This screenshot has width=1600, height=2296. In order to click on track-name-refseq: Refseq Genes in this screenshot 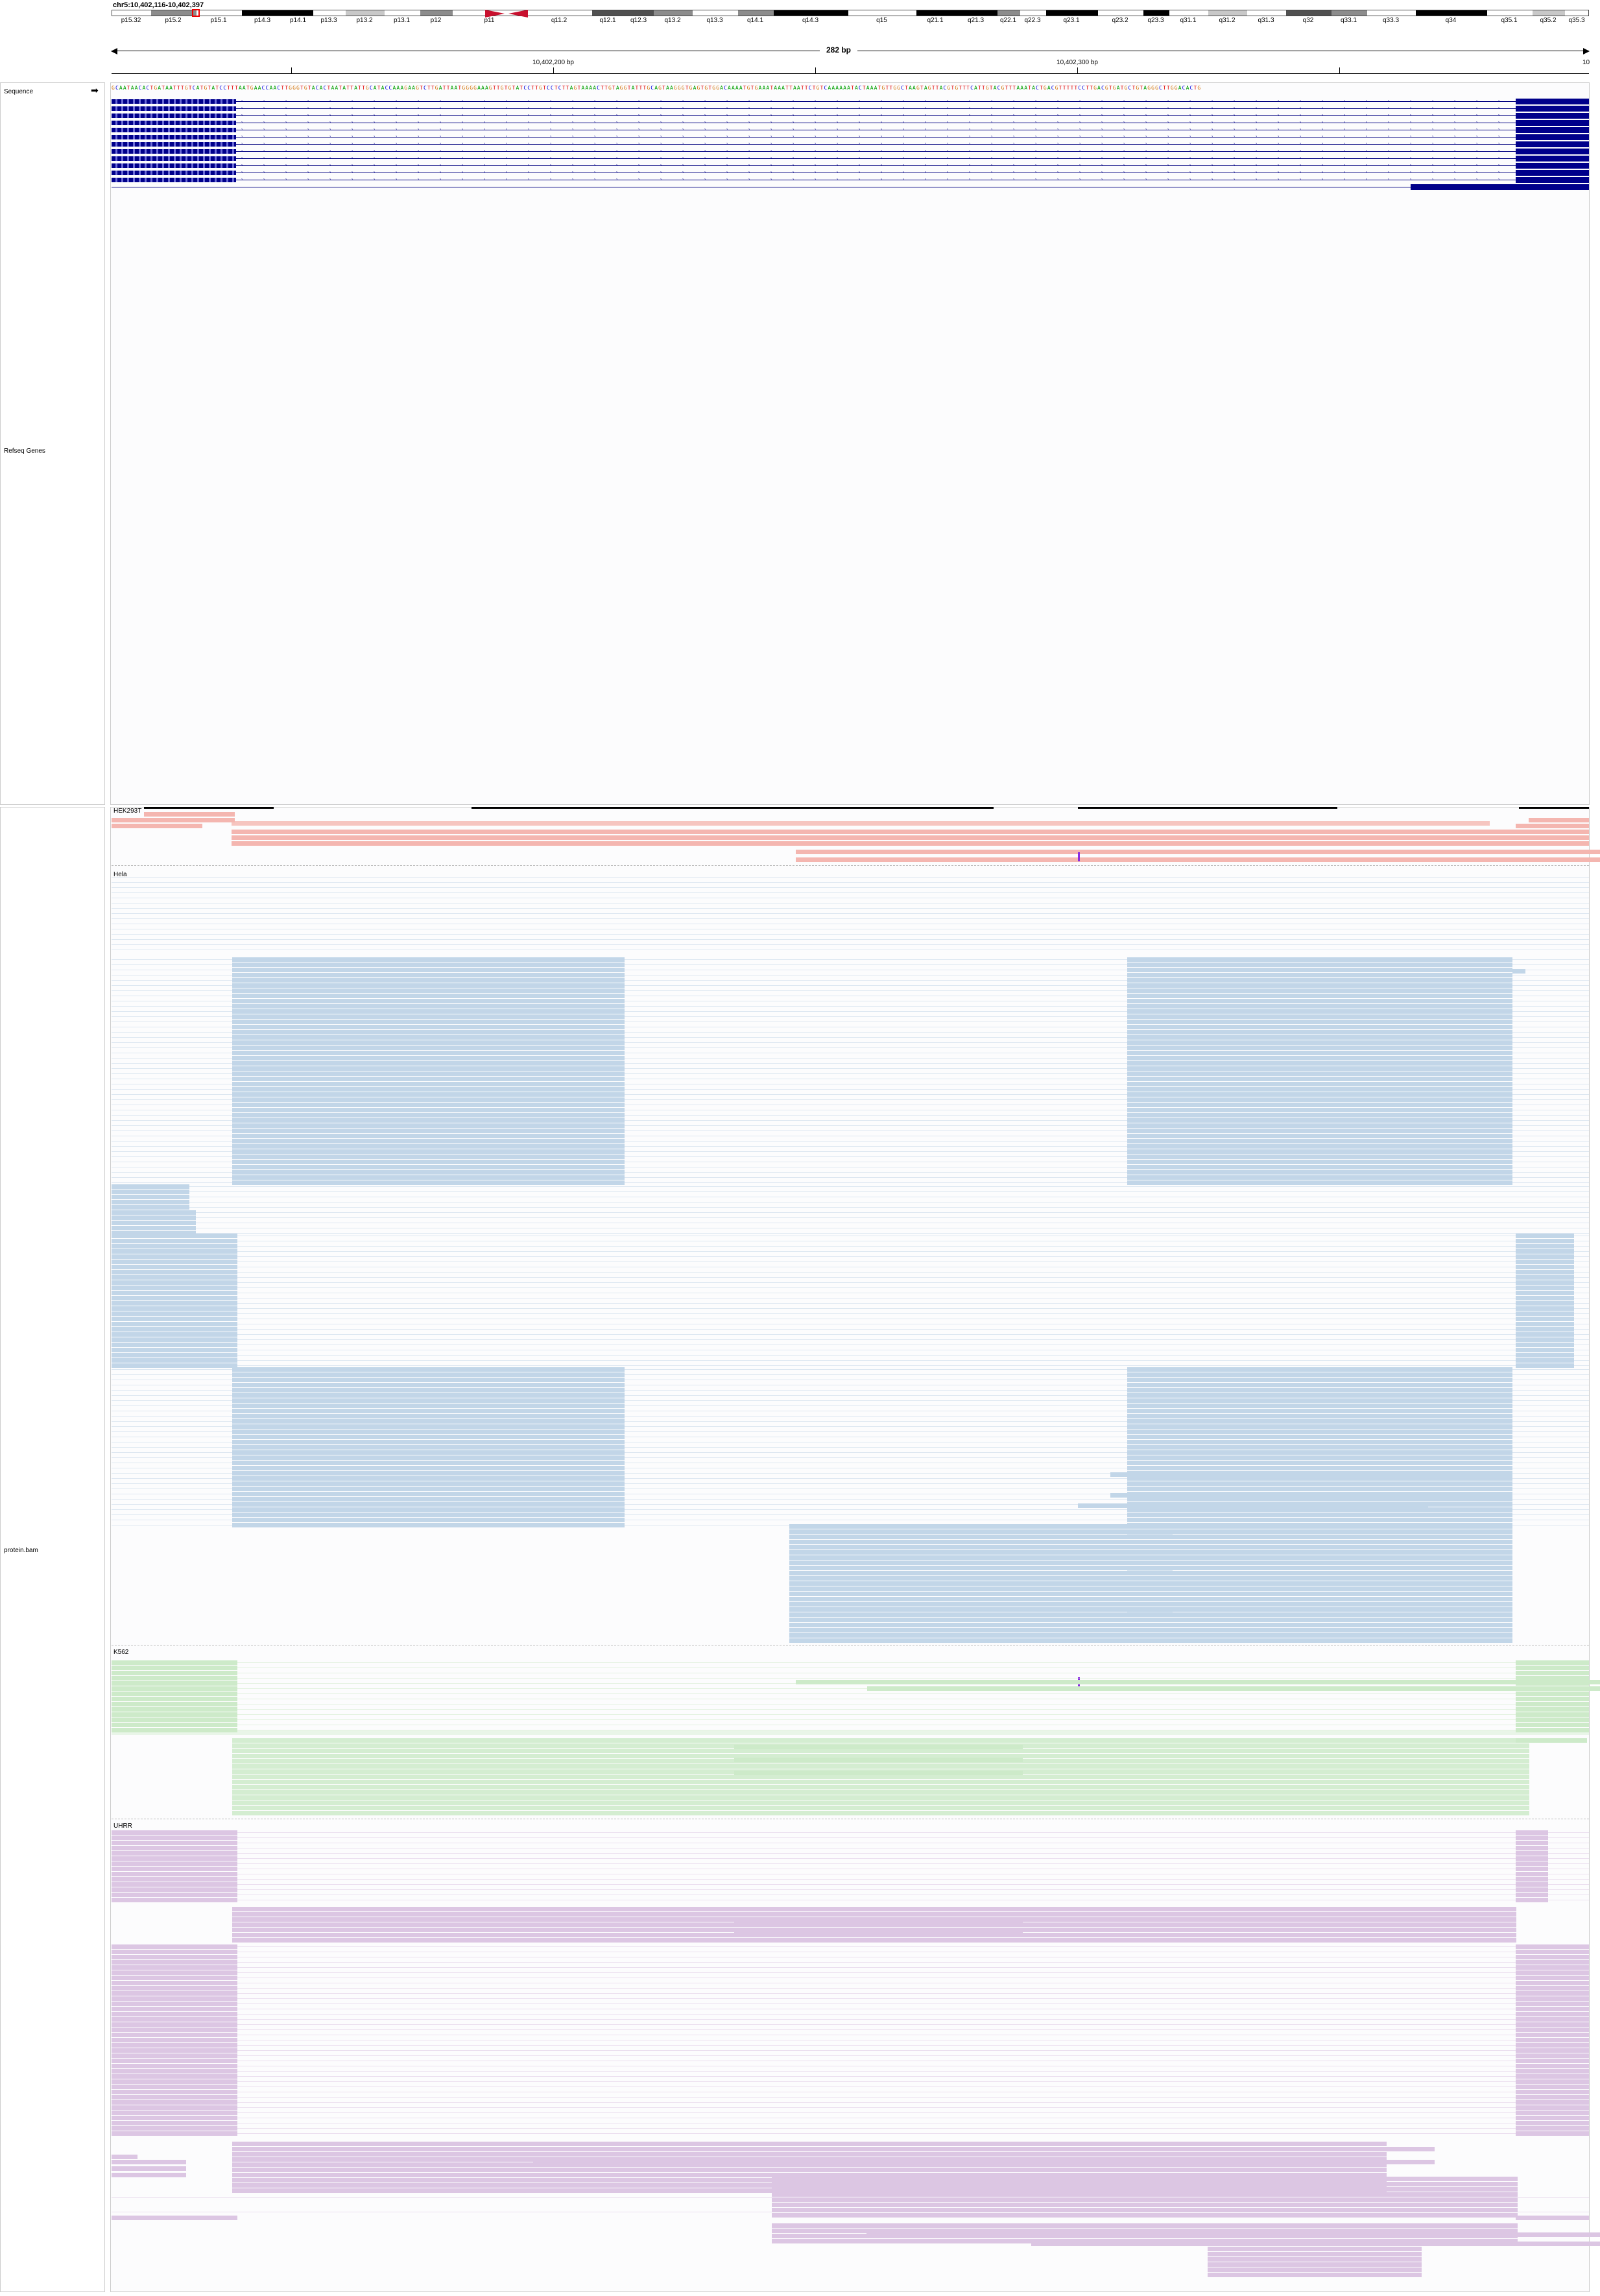, I will do `click(25, 451)`.